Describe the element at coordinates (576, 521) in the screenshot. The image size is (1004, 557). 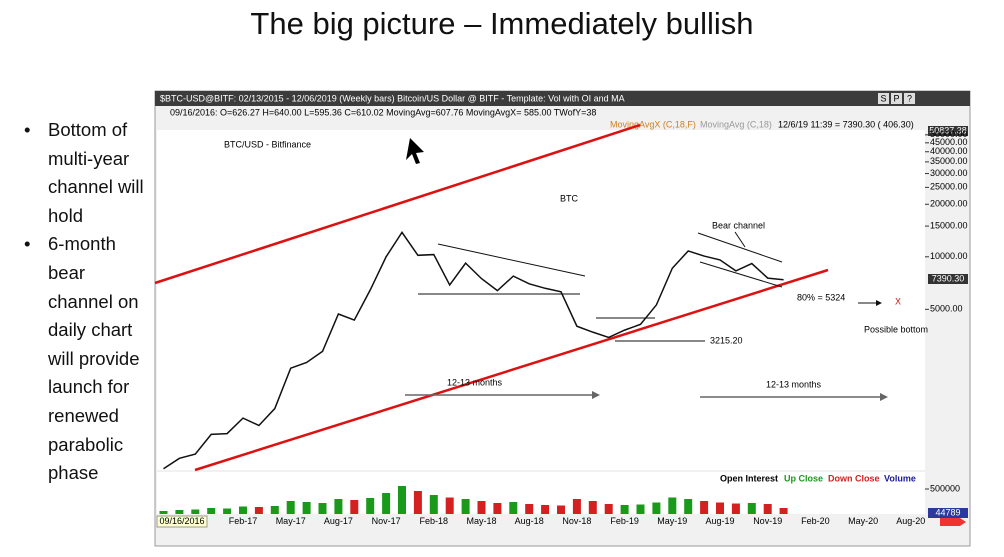
I see `x-tick-label: Nov-18` at that location.